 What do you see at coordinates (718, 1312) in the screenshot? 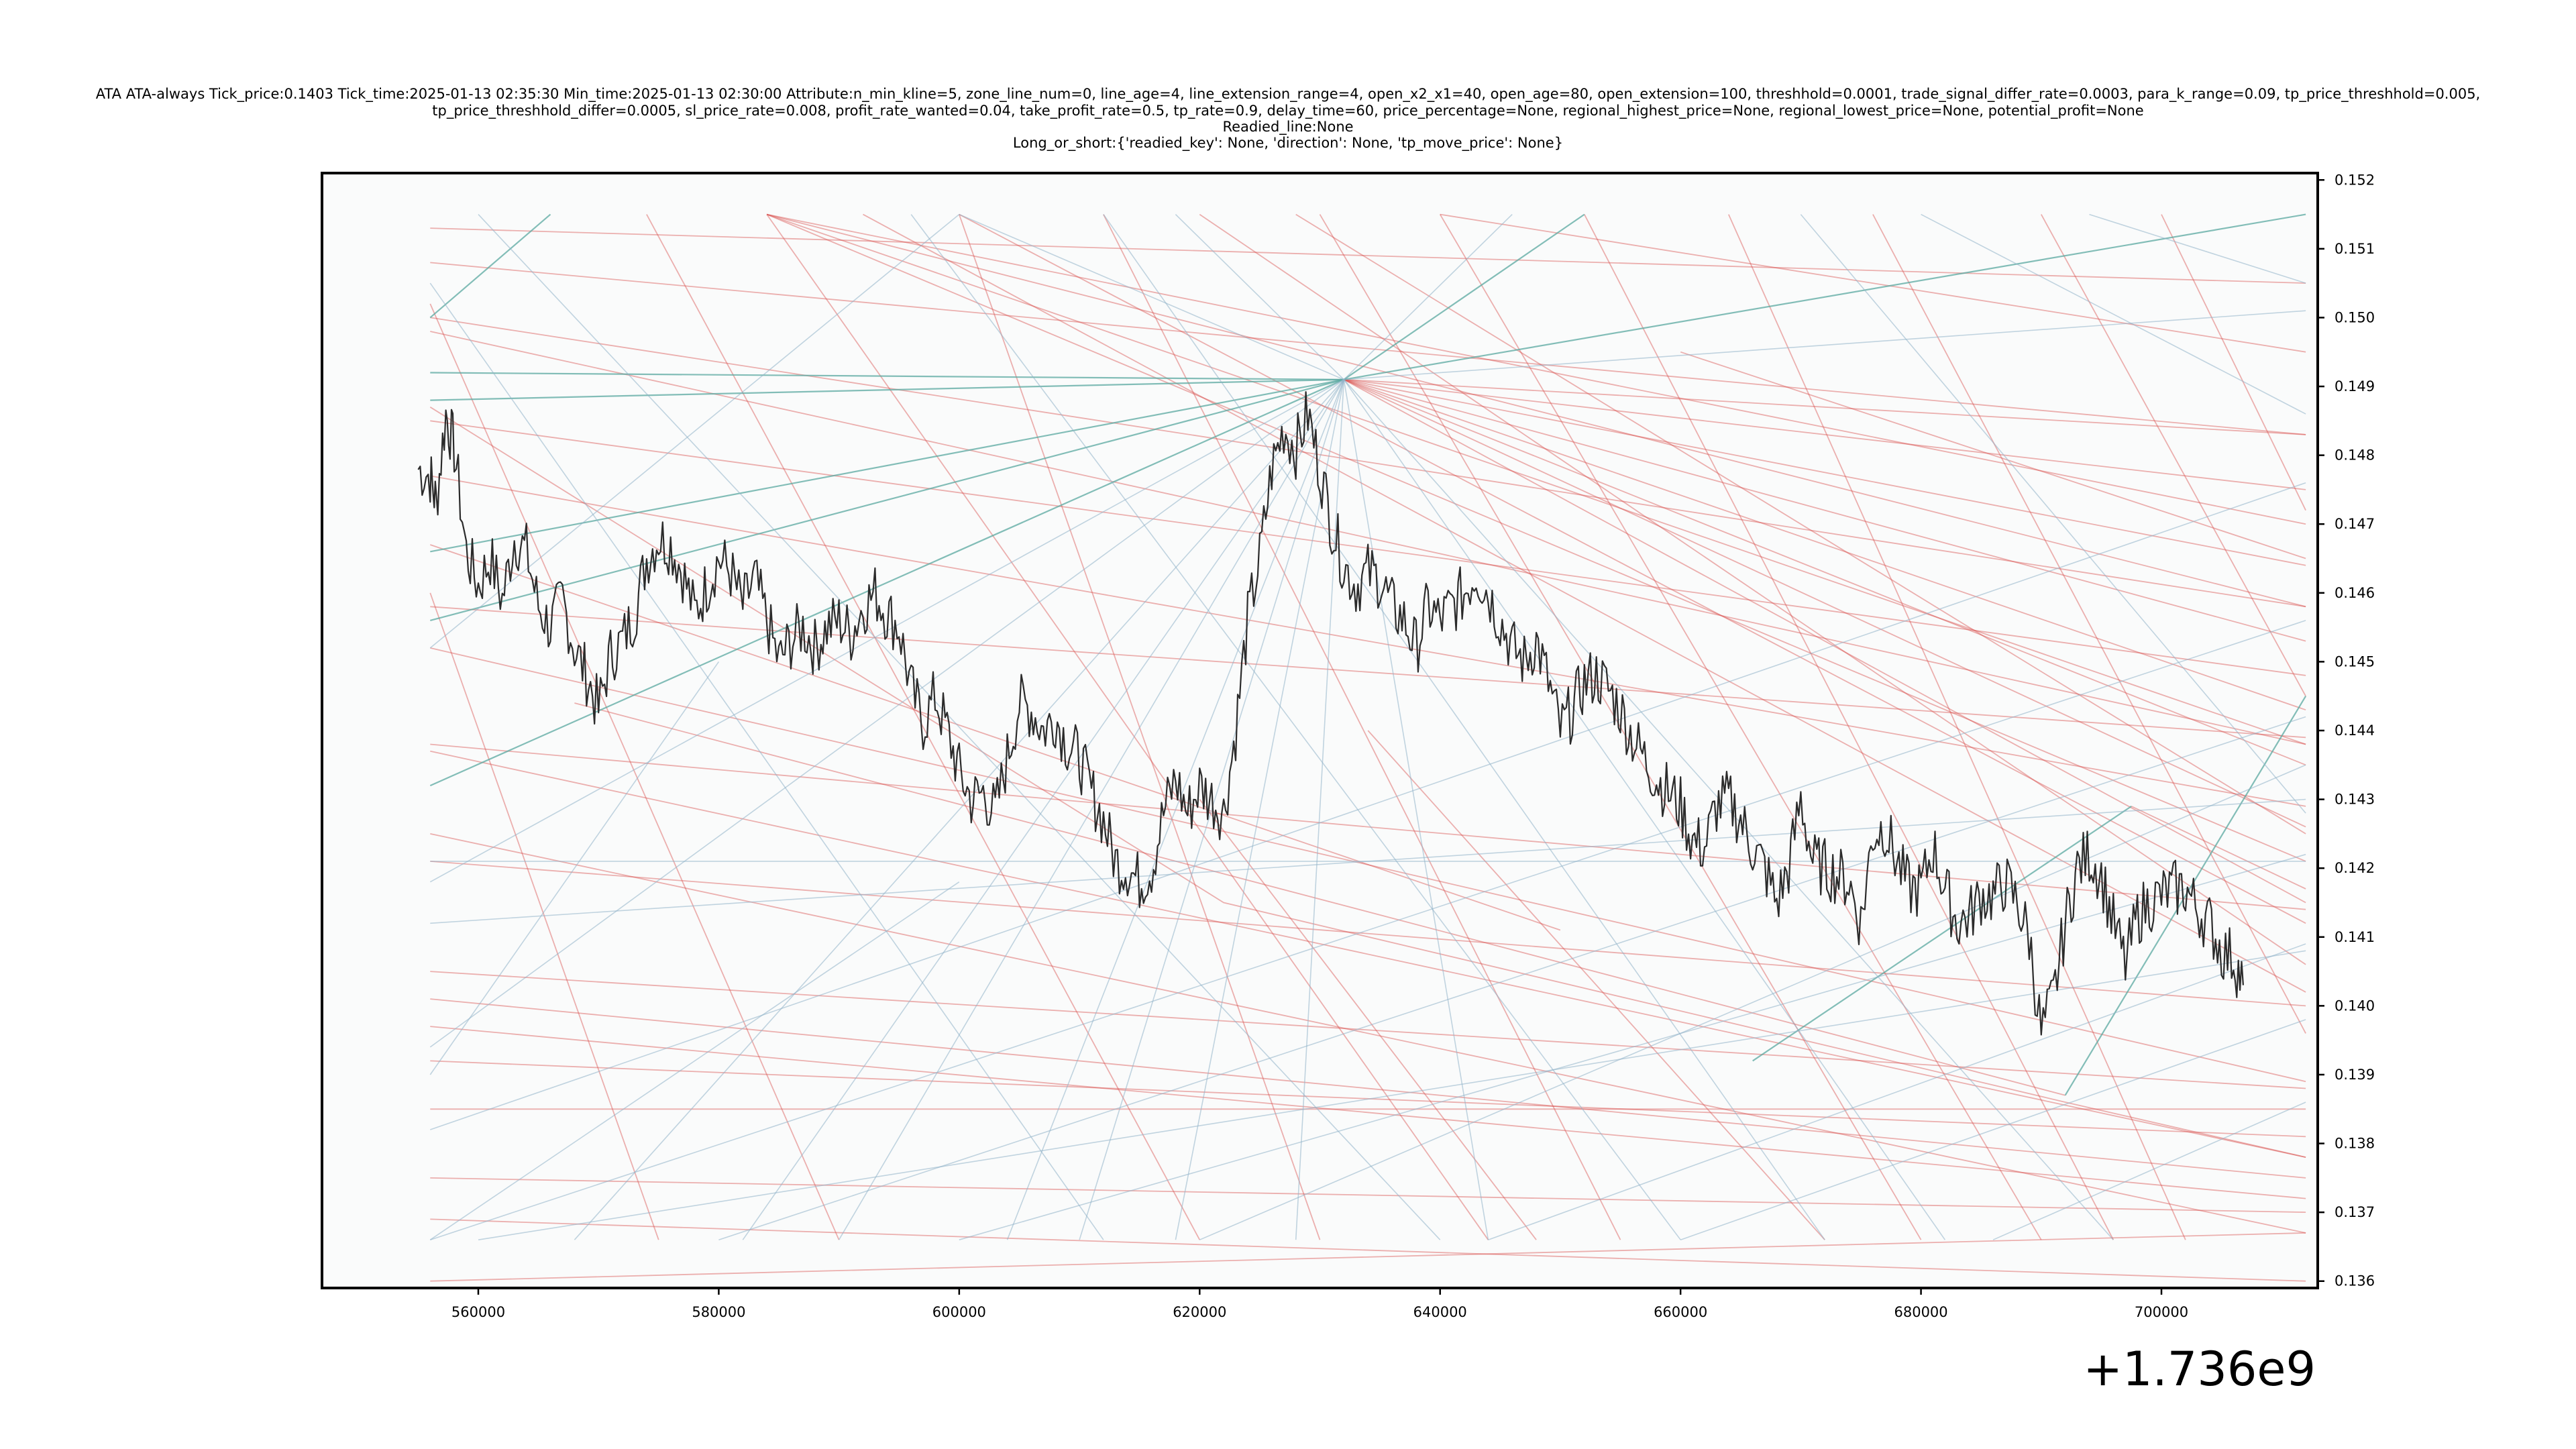
I see `x-tick-label: 580000` at bounding box center [718, 1312].